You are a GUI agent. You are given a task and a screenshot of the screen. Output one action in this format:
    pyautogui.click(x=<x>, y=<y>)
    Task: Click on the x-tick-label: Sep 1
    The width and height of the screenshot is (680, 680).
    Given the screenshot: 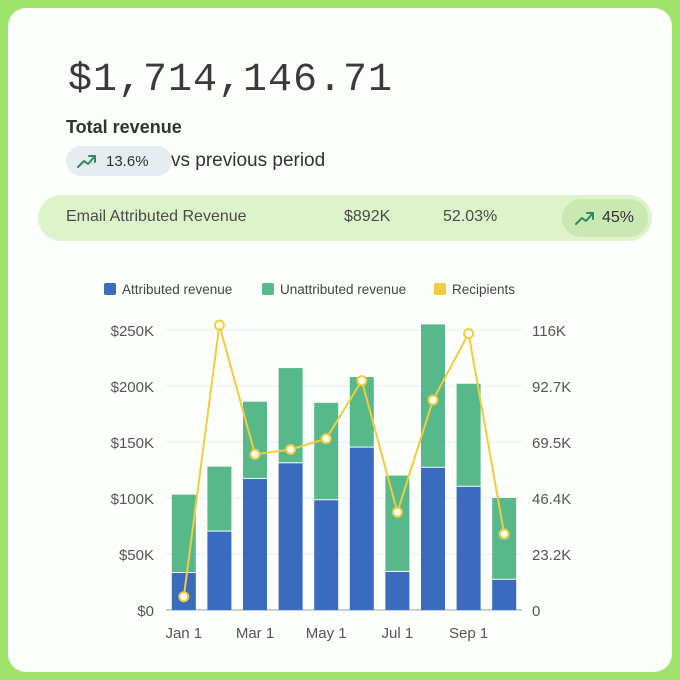 What is the action you would take?
    pyautogui.click(x=468, y=633)
    